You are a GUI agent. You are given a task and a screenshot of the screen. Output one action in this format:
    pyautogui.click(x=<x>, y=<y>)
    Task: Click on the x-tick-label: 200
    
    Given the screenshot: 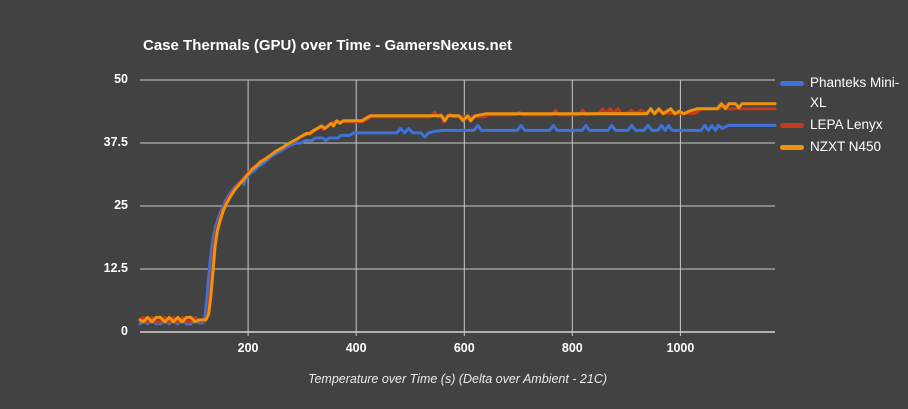 What is the action you would take?
    pyautogui.click(x=248, y=348)
    